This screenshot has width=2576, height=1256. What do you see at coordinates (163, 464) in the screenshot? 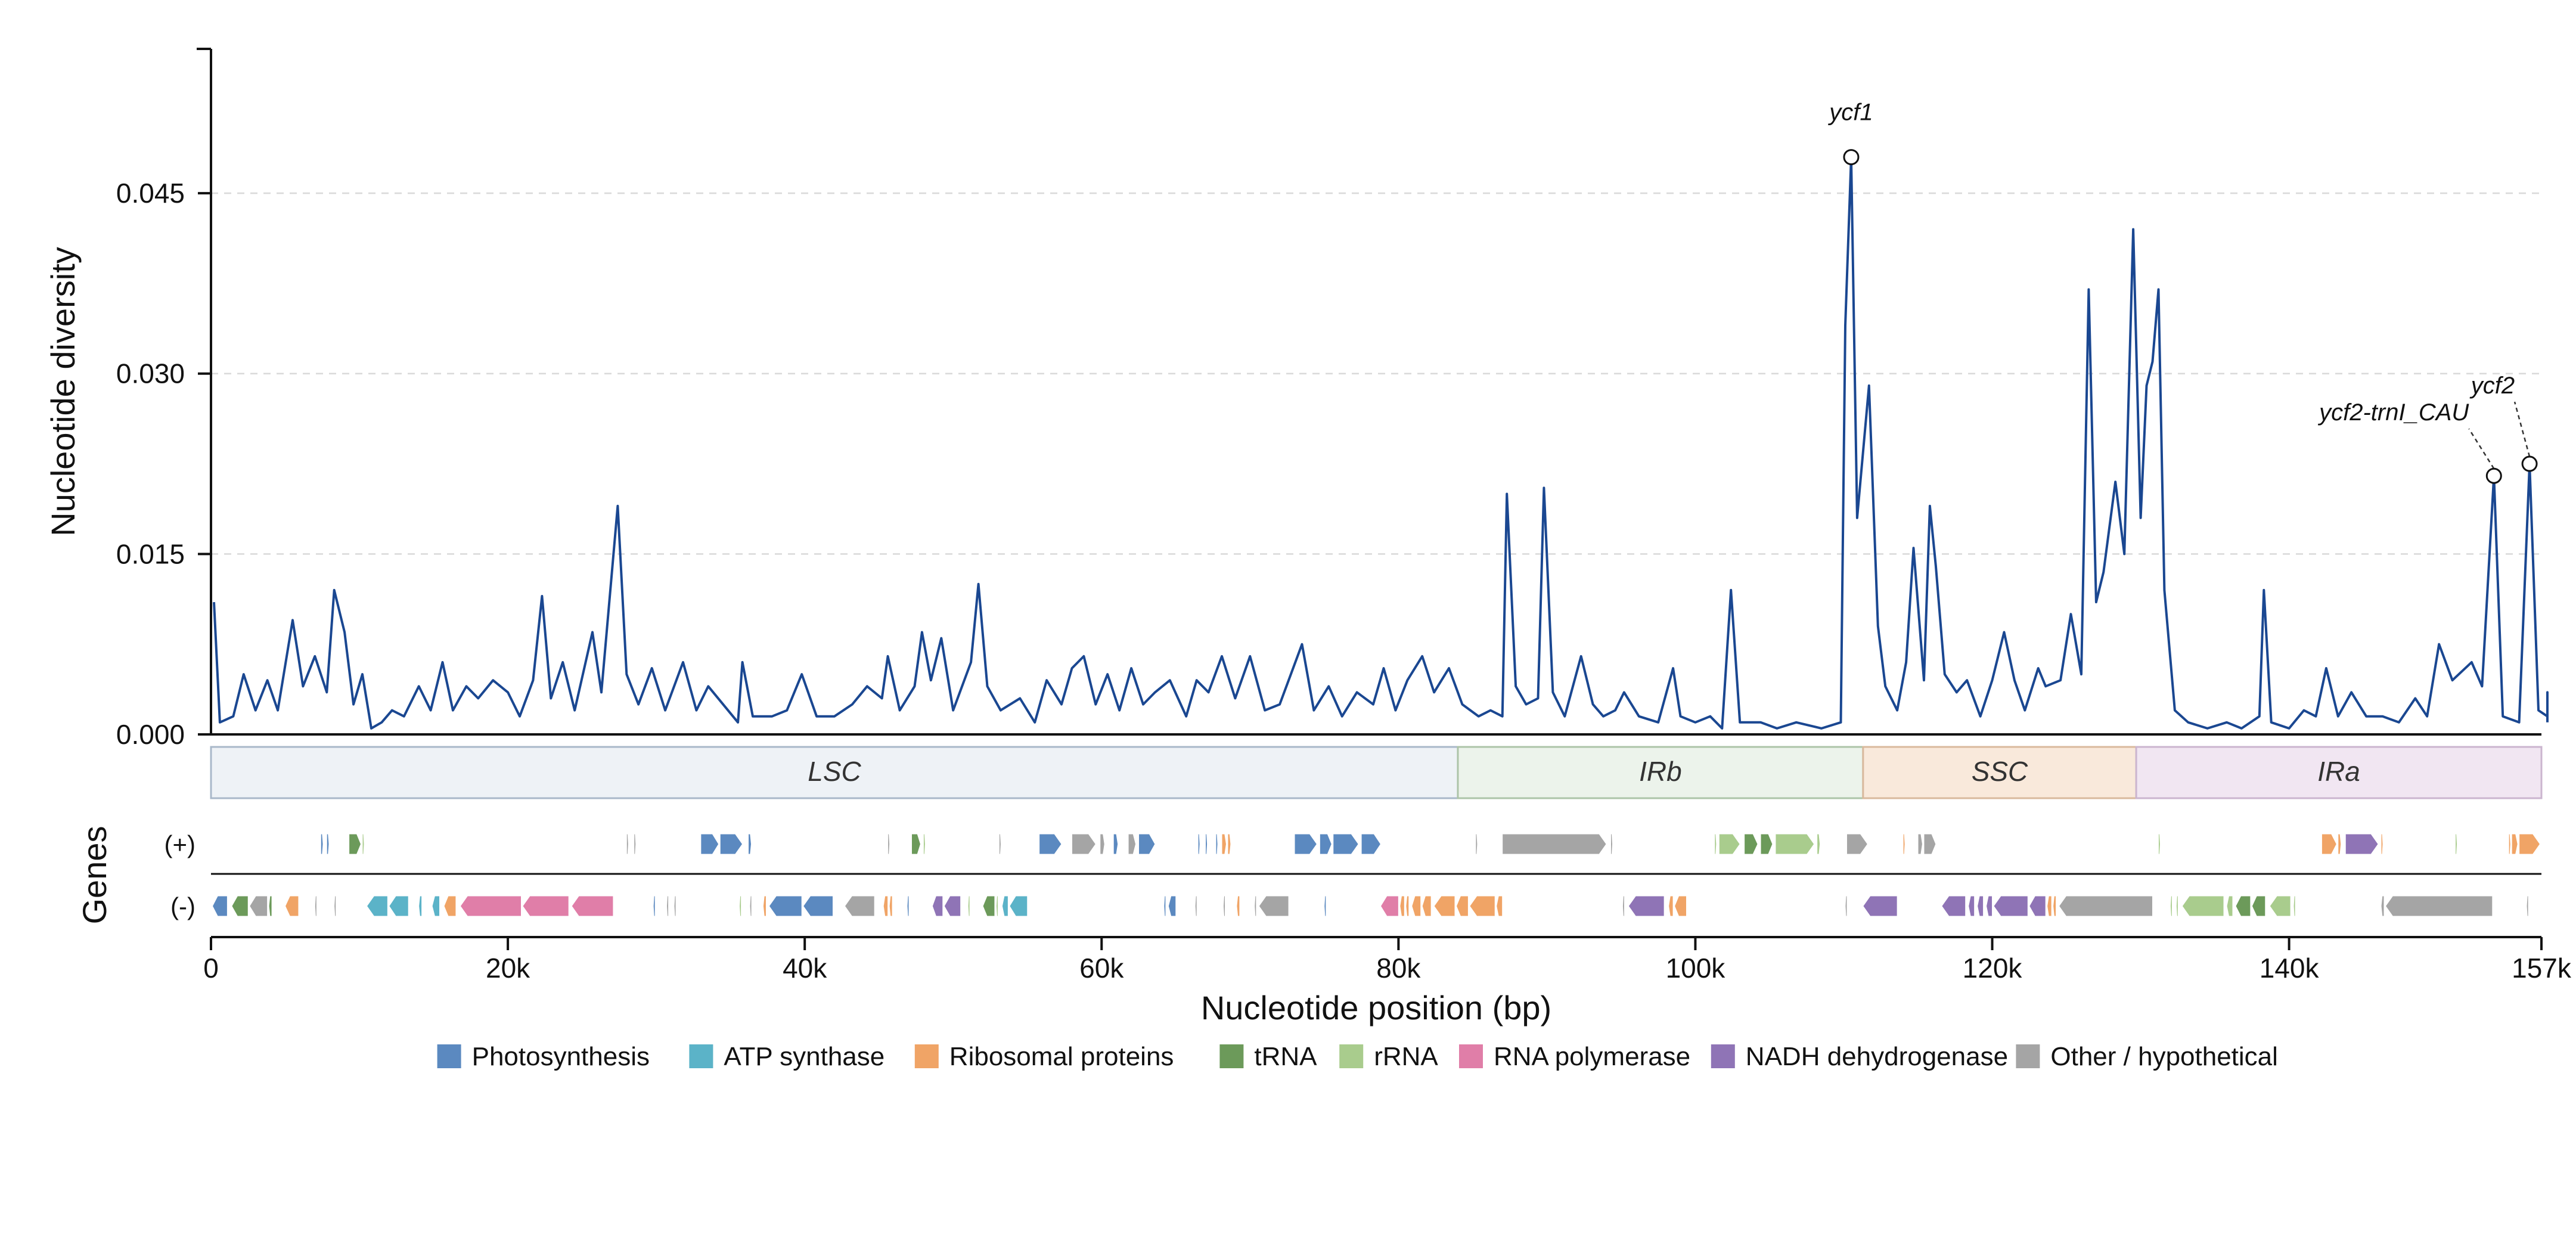
I see `y-ticks: 0.000 0.015 0.030 0.045` at bounding box center [163, 464].